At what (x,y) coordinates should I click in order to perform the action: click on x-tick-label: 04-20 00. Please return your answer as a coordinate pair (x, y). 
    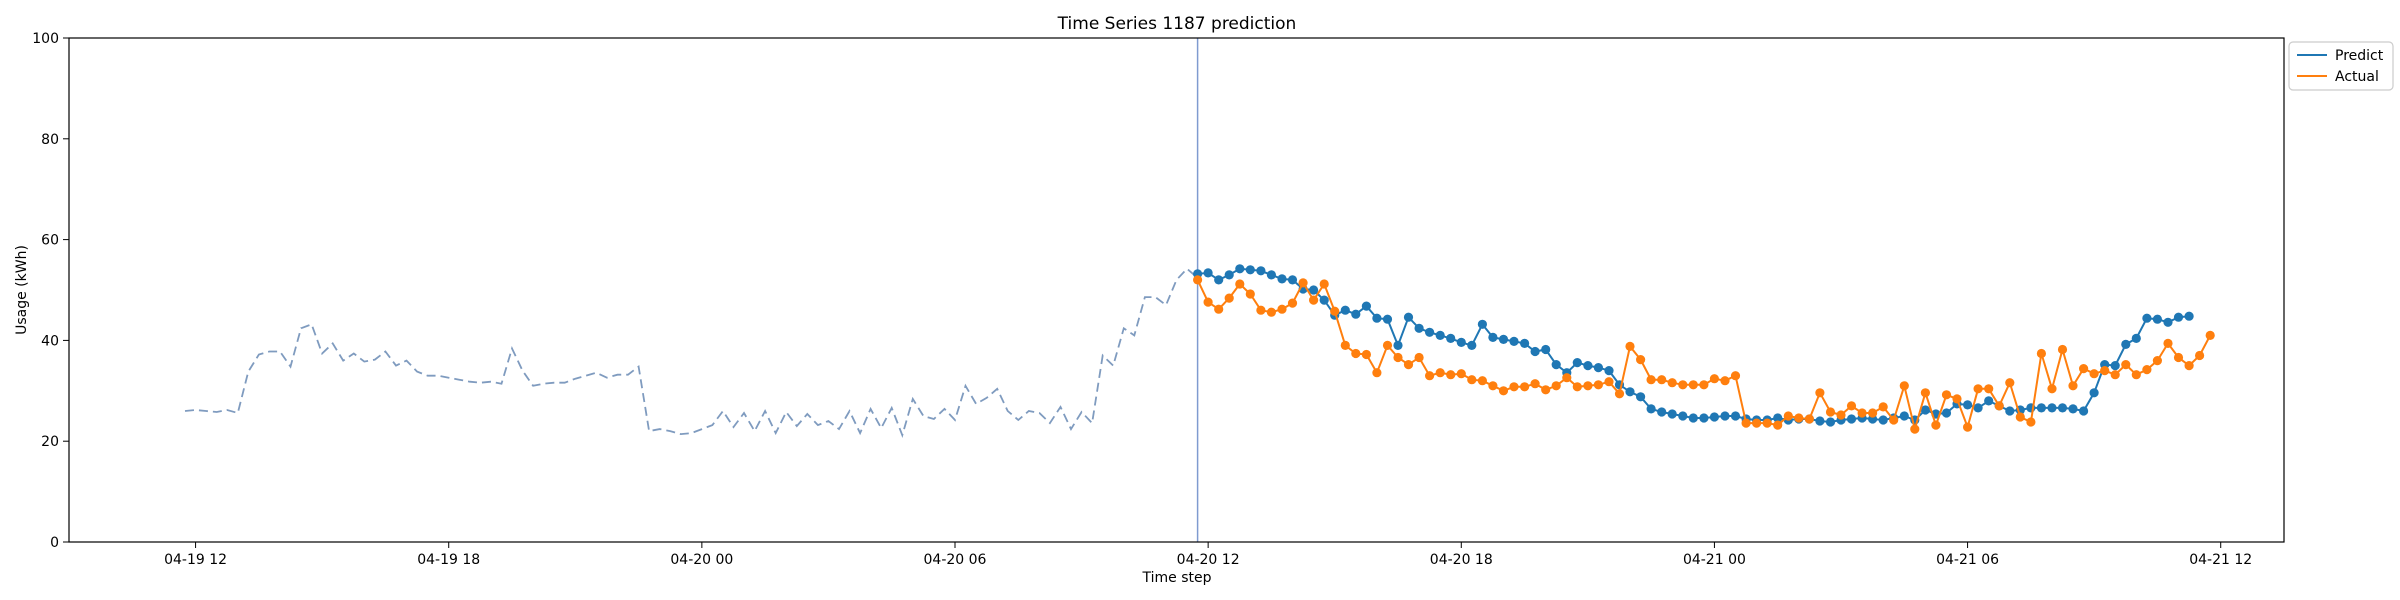
    Looking at the image, I should click on (701, 560).